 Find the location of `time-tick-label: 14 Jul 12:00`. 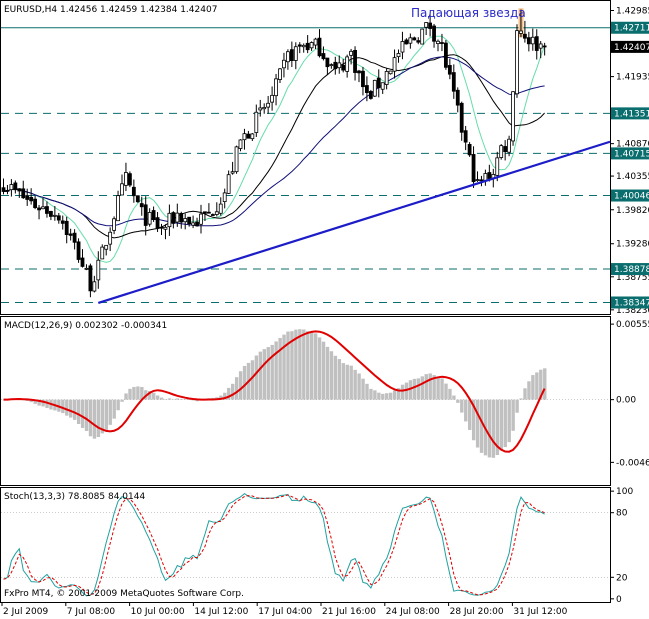

time-tick-label: 14 Jul 12:00 is located at coordinates (221, 612).